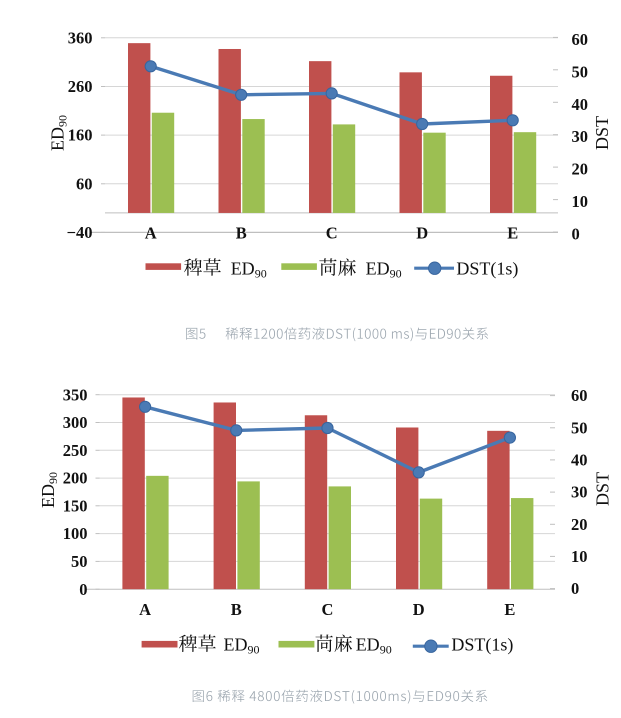  What do you see at coordinates (75, 394) in the screenshot?
I see `svg-text: 350` at bounding box center [75, 394].